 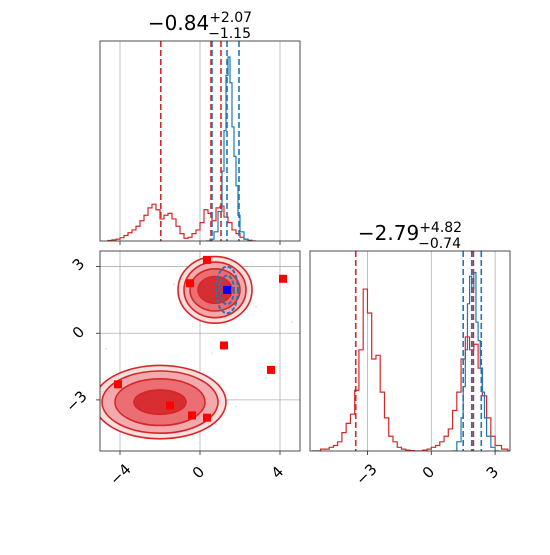 What do you see at coordinates (388, 233) in the screenshot?
I see `marginal-y-title-value: −2.79` at bounding box center [388, 233].